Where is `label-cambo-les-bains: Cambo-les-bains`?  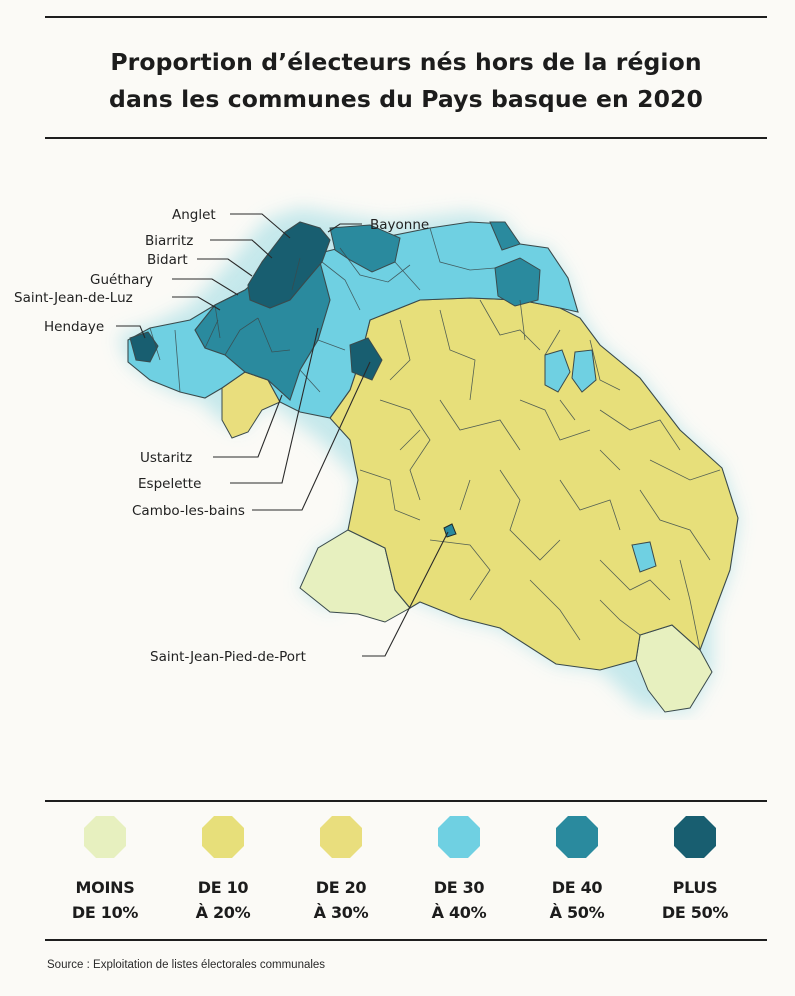
label-cambo-les-bains: Cambo-les-bains is located at coordinates (188, 511).